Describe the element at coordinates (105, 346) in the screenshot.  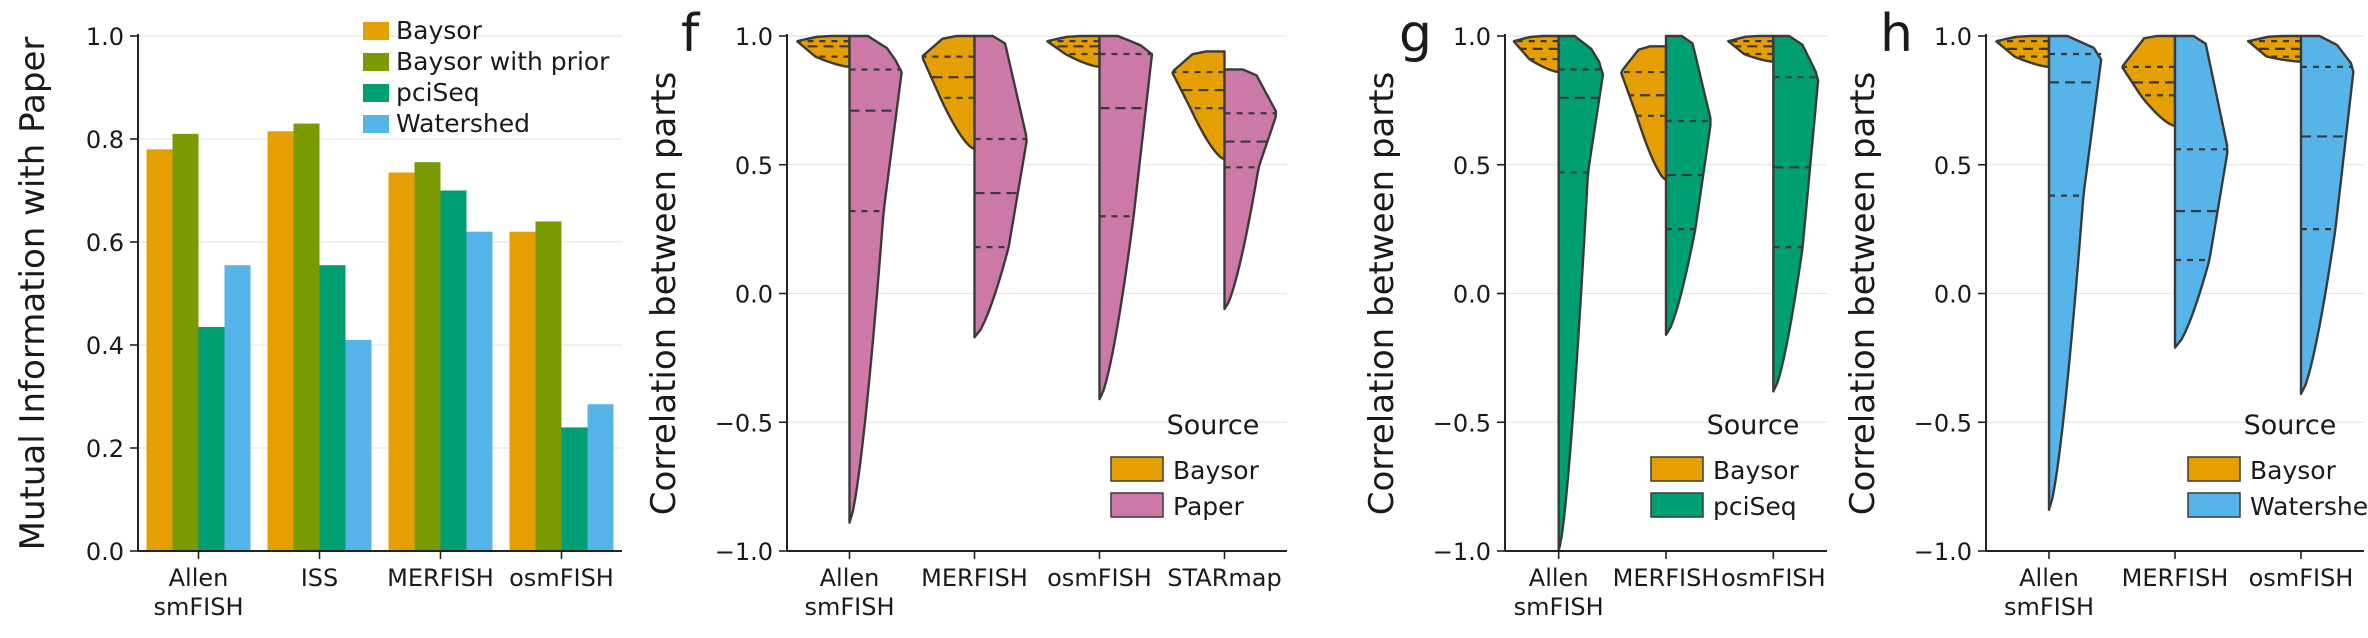
I see `y-tick-label: 0.4` at that location.